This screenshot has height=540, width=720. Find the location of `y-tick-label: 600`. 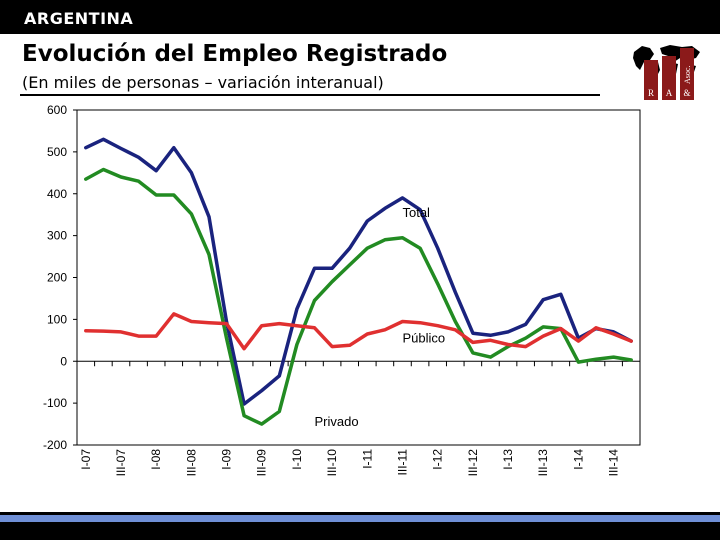

y-tick-label: 600 is located at coordinates (57, 110).